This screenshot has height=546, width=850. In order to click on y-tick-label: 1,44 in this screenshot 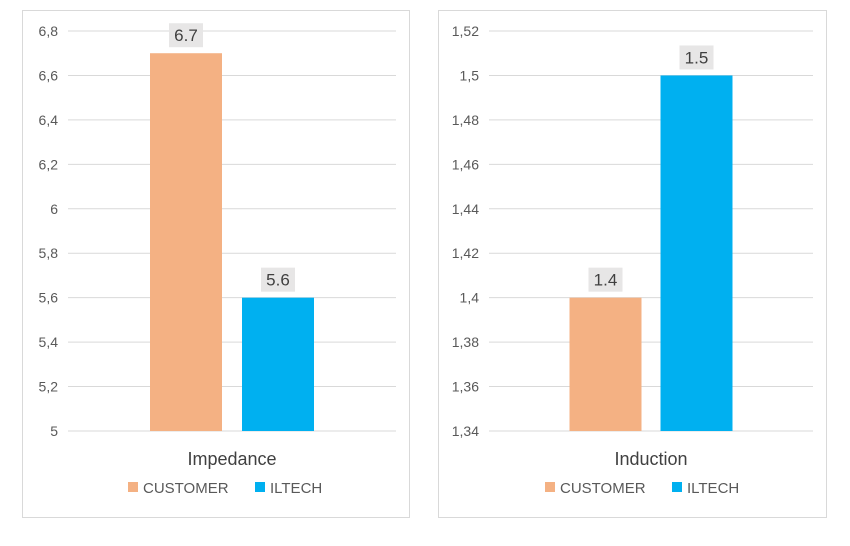, I will do `click(465, 209)`.